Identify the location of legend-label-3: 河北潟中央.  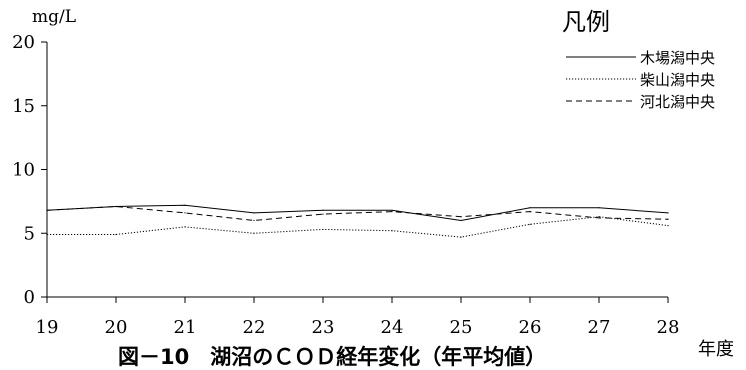
(677, 102).